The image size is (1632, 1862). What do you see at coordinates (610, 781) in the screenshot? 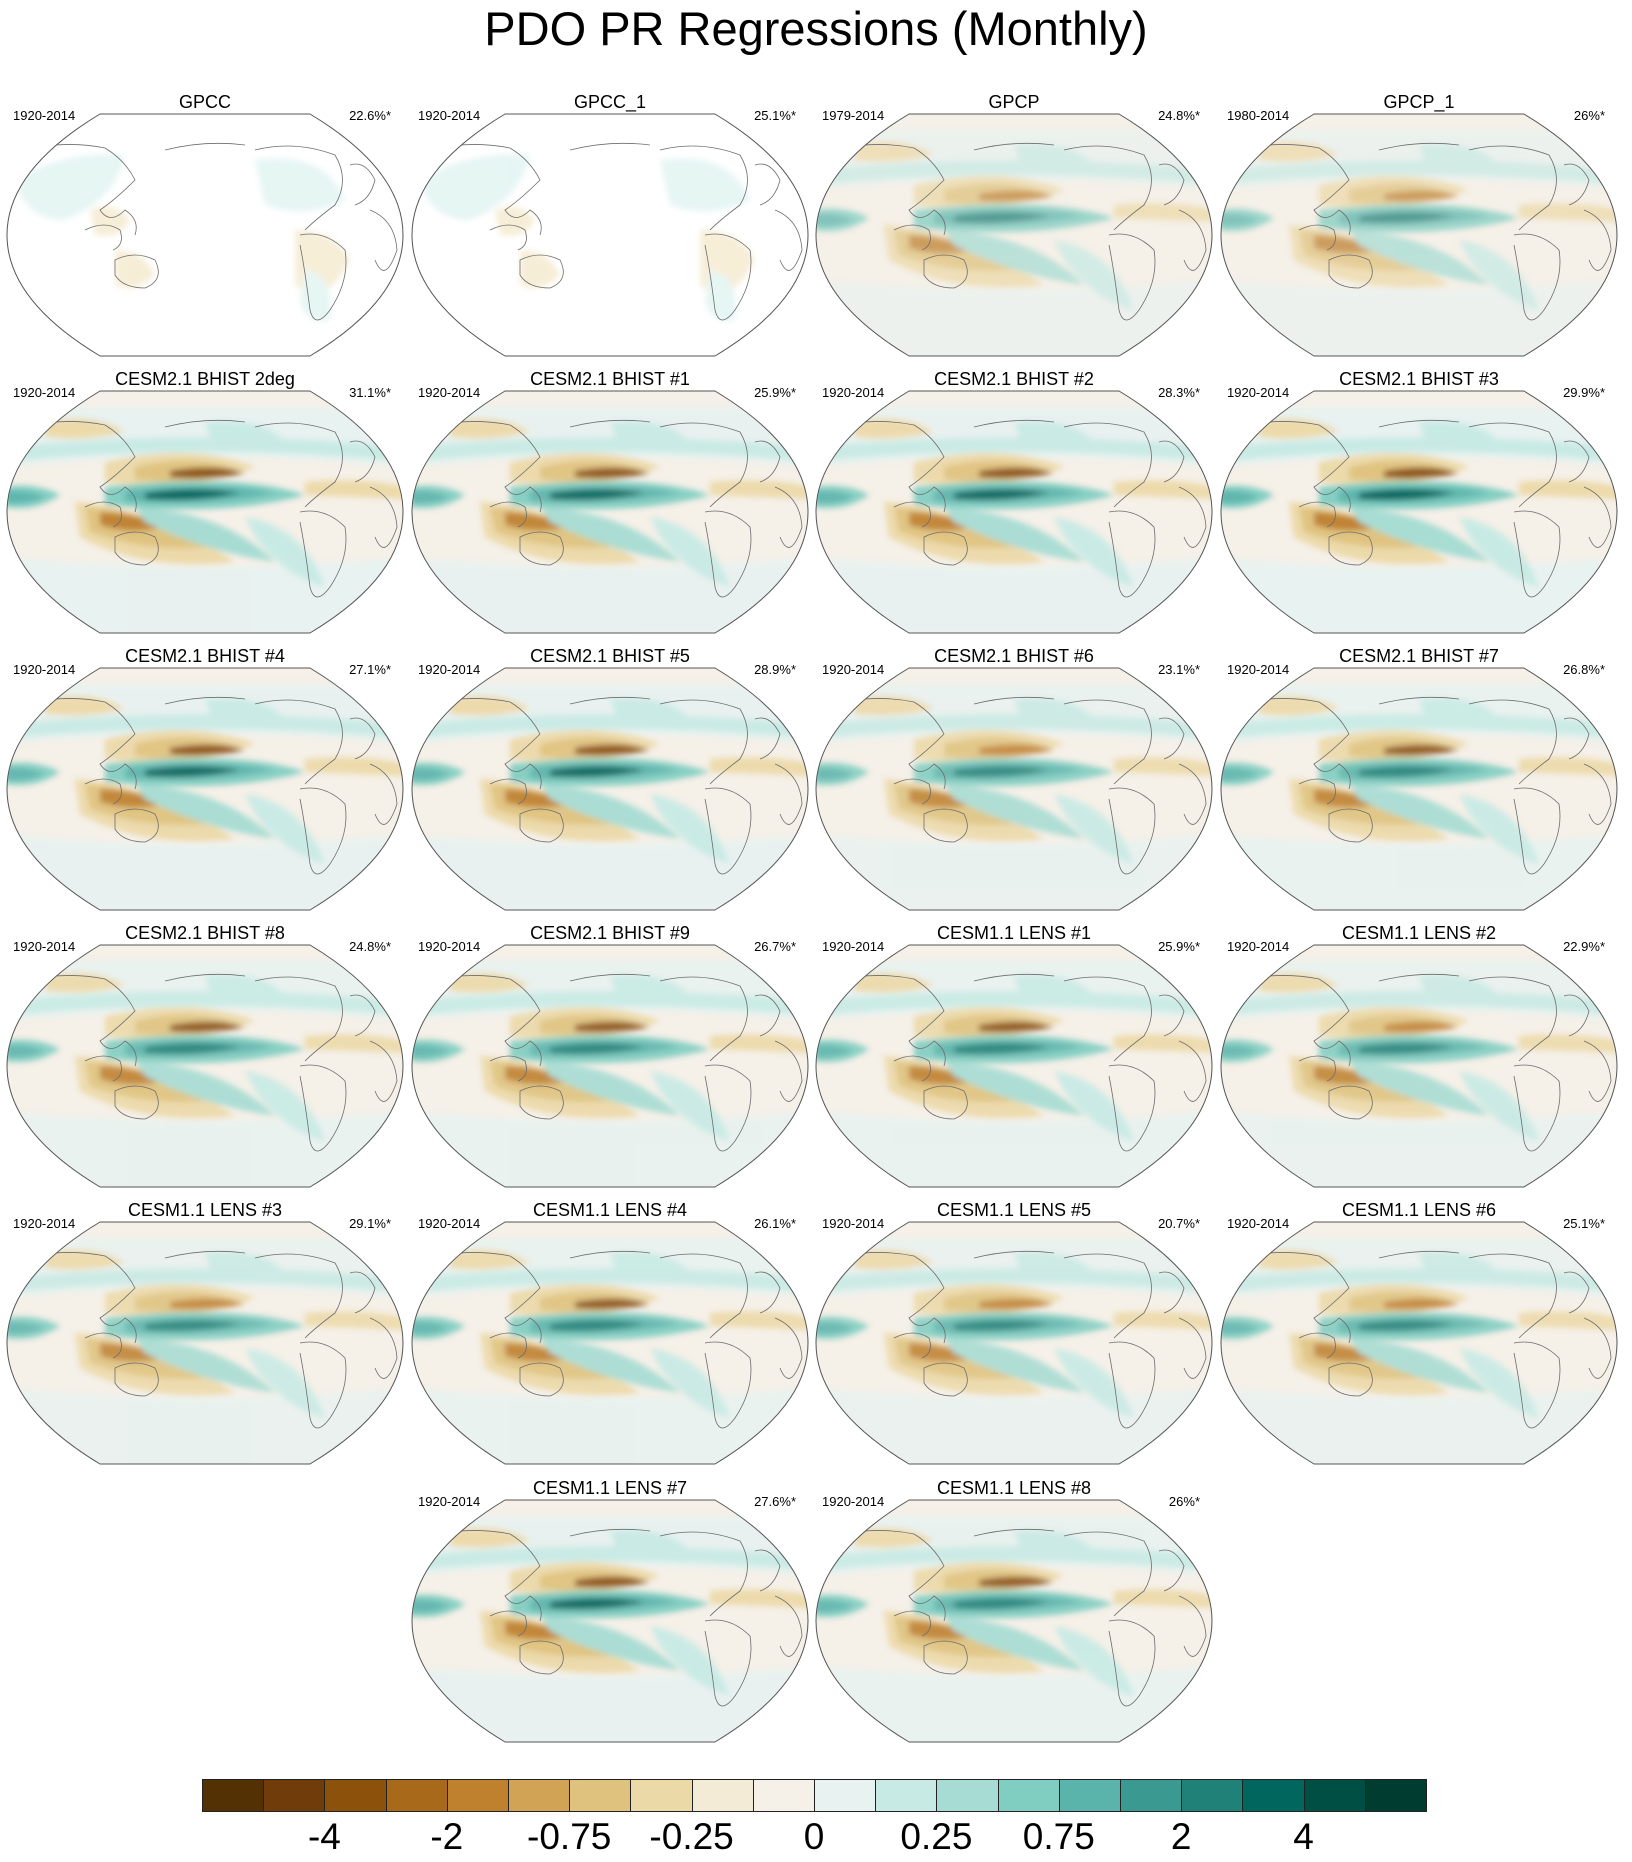
I see `map-panel: CESM2.1 BHIST #5 1920-2014 28.9%*` at bounding box center [610, 781].